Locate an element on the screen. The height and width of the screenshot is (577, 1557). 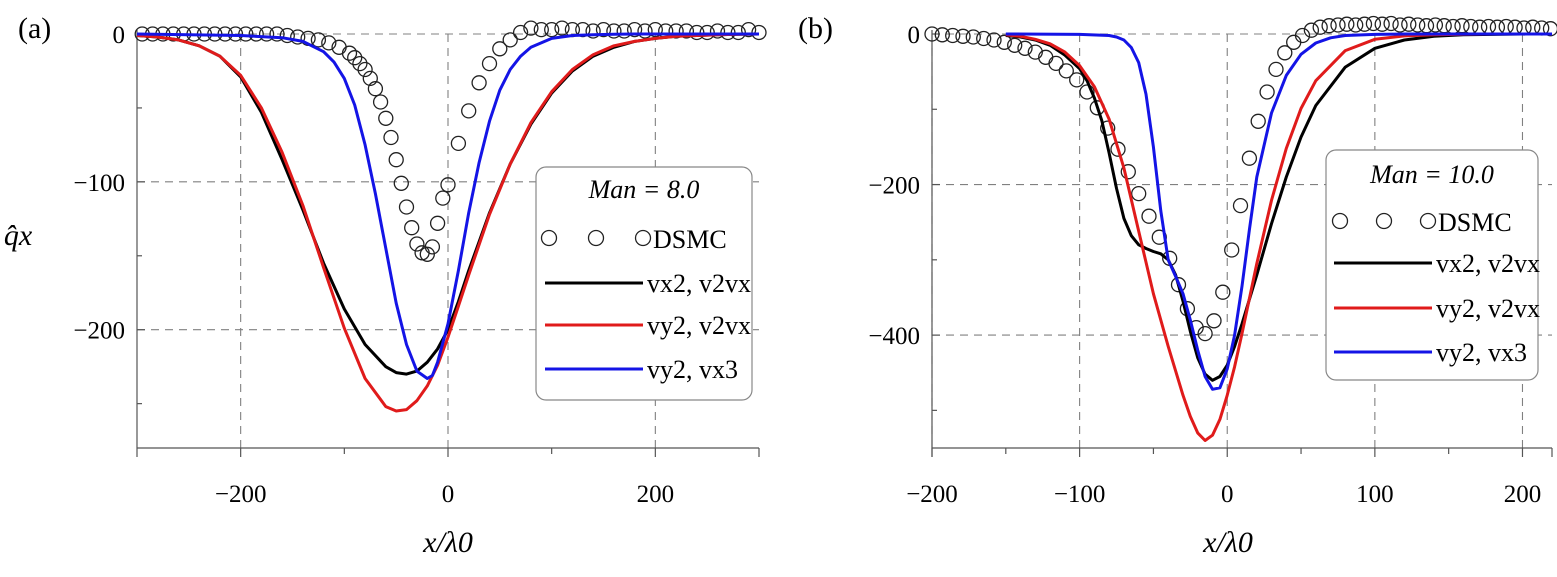
panel-a-legend-box is located at coordinates (644, 283).